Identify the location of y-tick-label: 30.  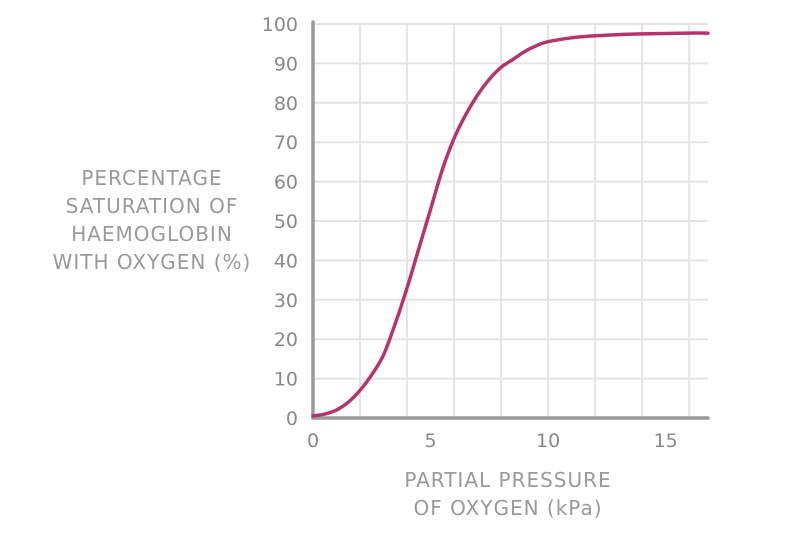
(286, 301).